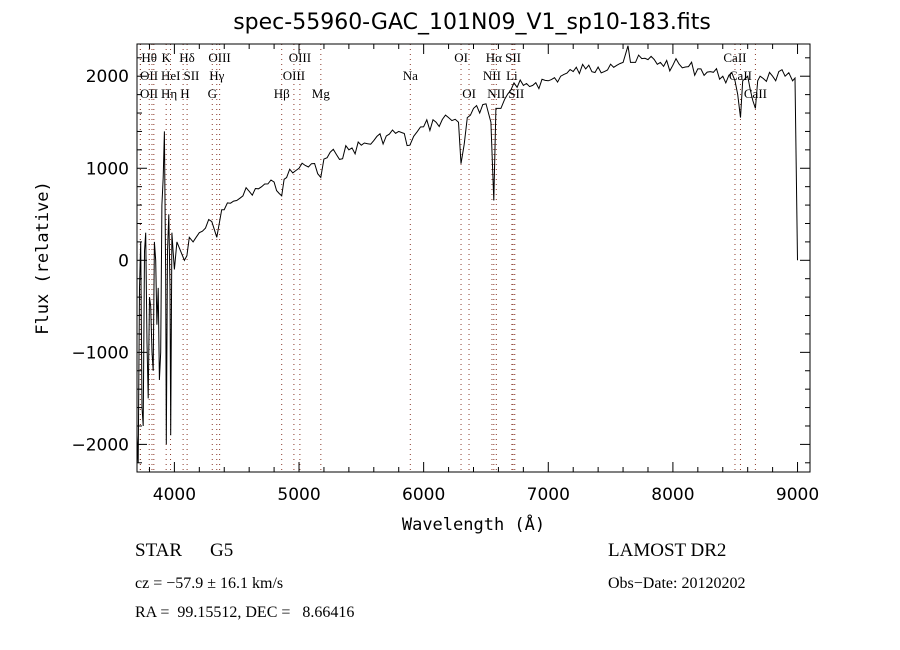  I want to click on y-tick-label: 2000, so click(107, 77).